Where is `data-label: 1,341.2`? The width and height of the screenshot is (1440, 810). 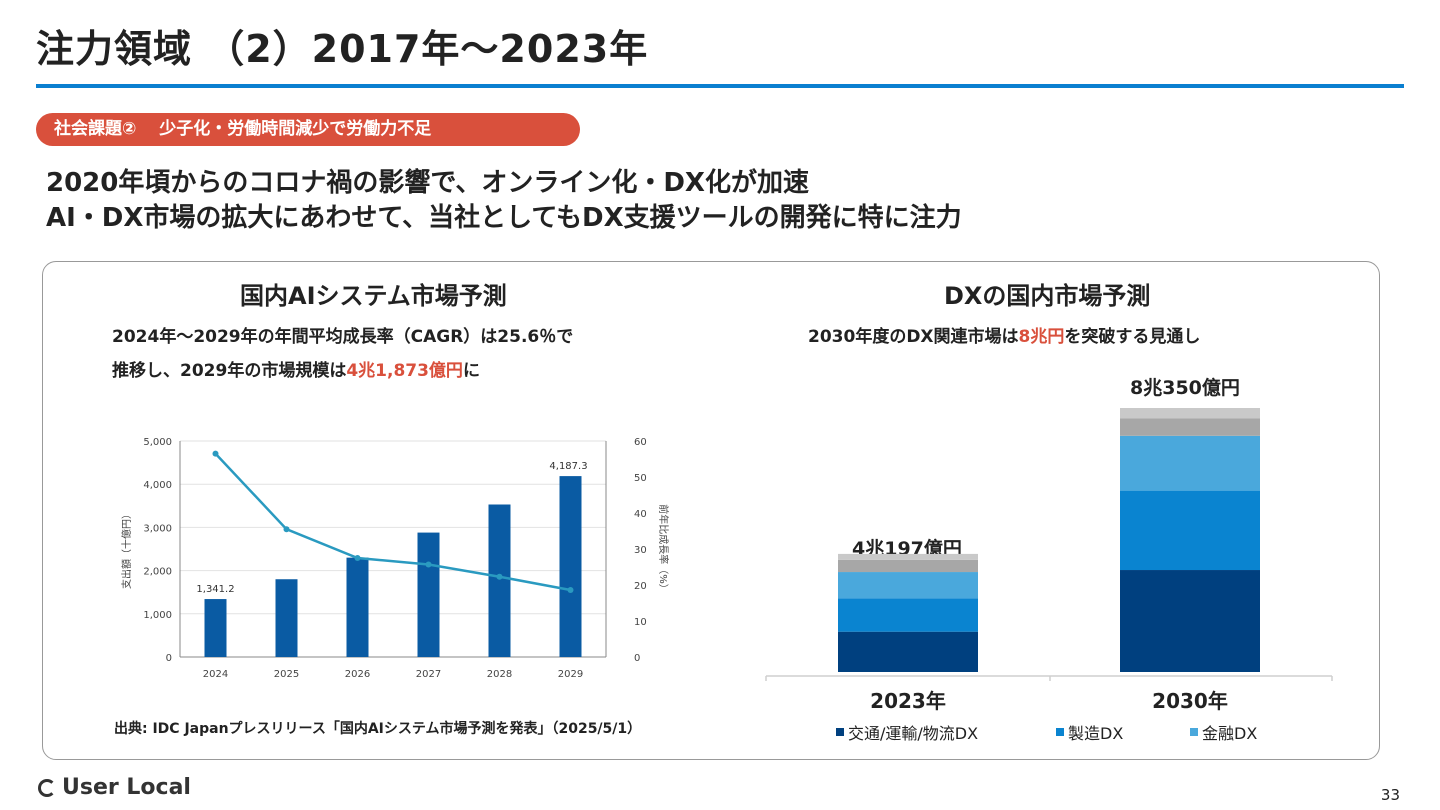
data-label: 1,341.2 is located at coordinates (215, 589).